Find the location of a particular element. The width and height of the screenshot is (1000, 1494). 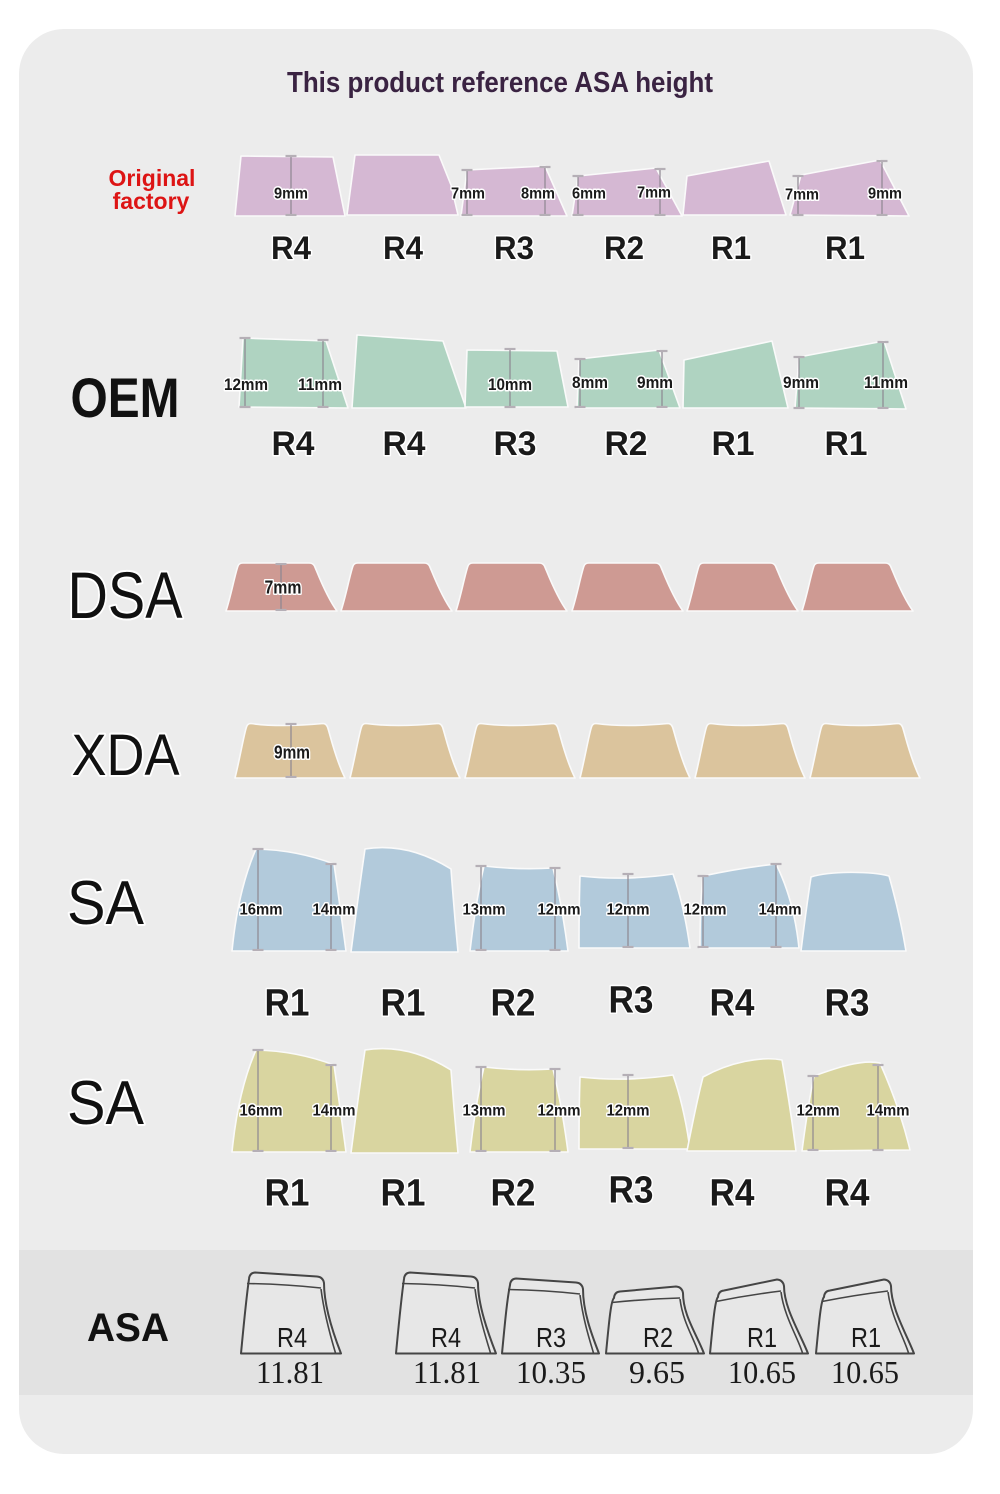

svg-text: DSA is located at coordinates (125, 595).